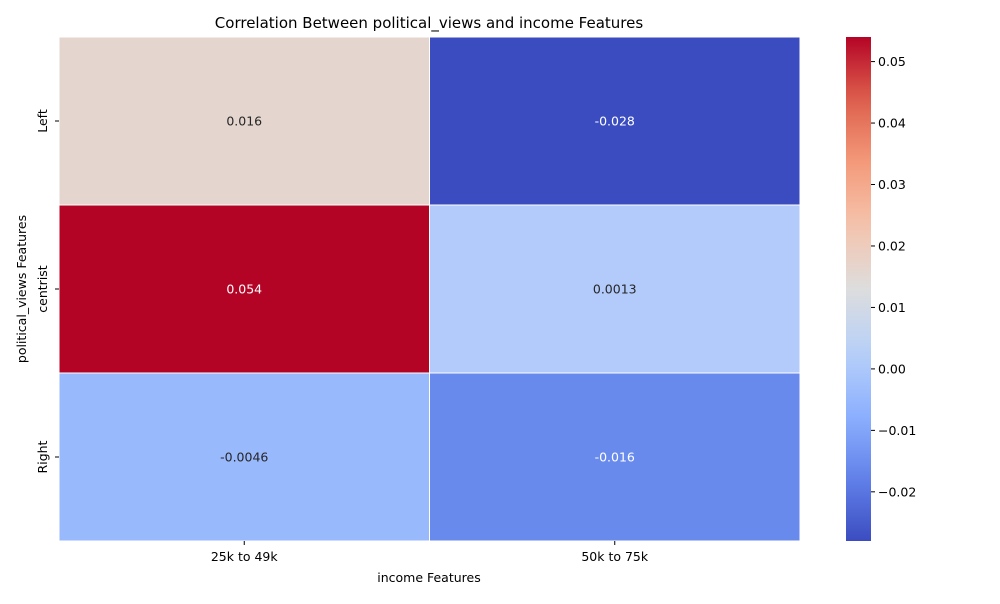 Image resolution: width=1000 pixels, height=604 pixels. Describe the element at coordinates (21, 289) in the screenshot. I see `y-axis-label: political_views Features` at that location.